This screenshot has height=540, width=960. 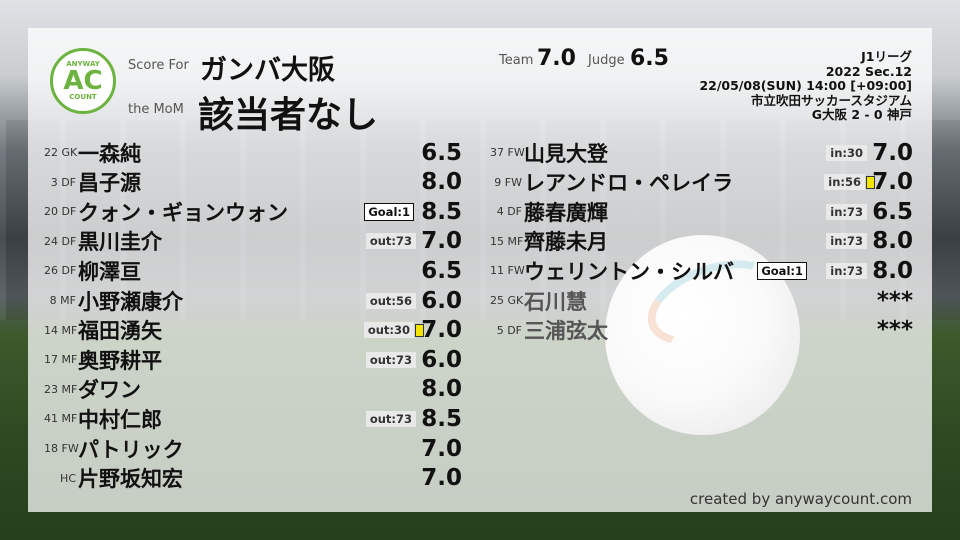 What do you see at coordinates (130, 479) in the screenshot?
I see `player-name: 片野坂知宏` at bounding box center [130, 479].